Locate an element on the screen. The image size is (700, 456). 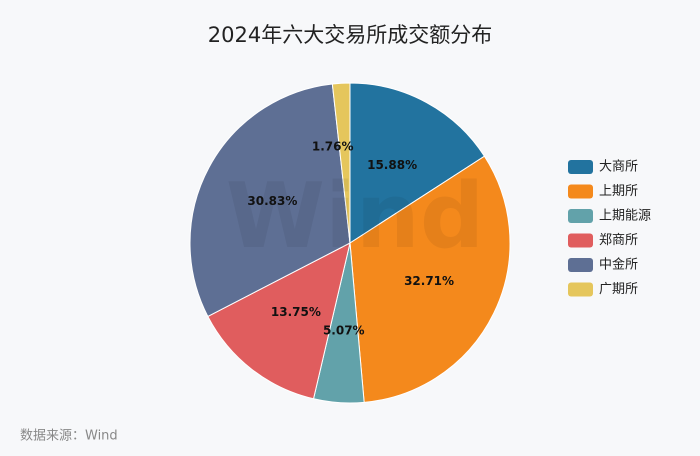
watermark: Wind is located at coordinates (355, 216).